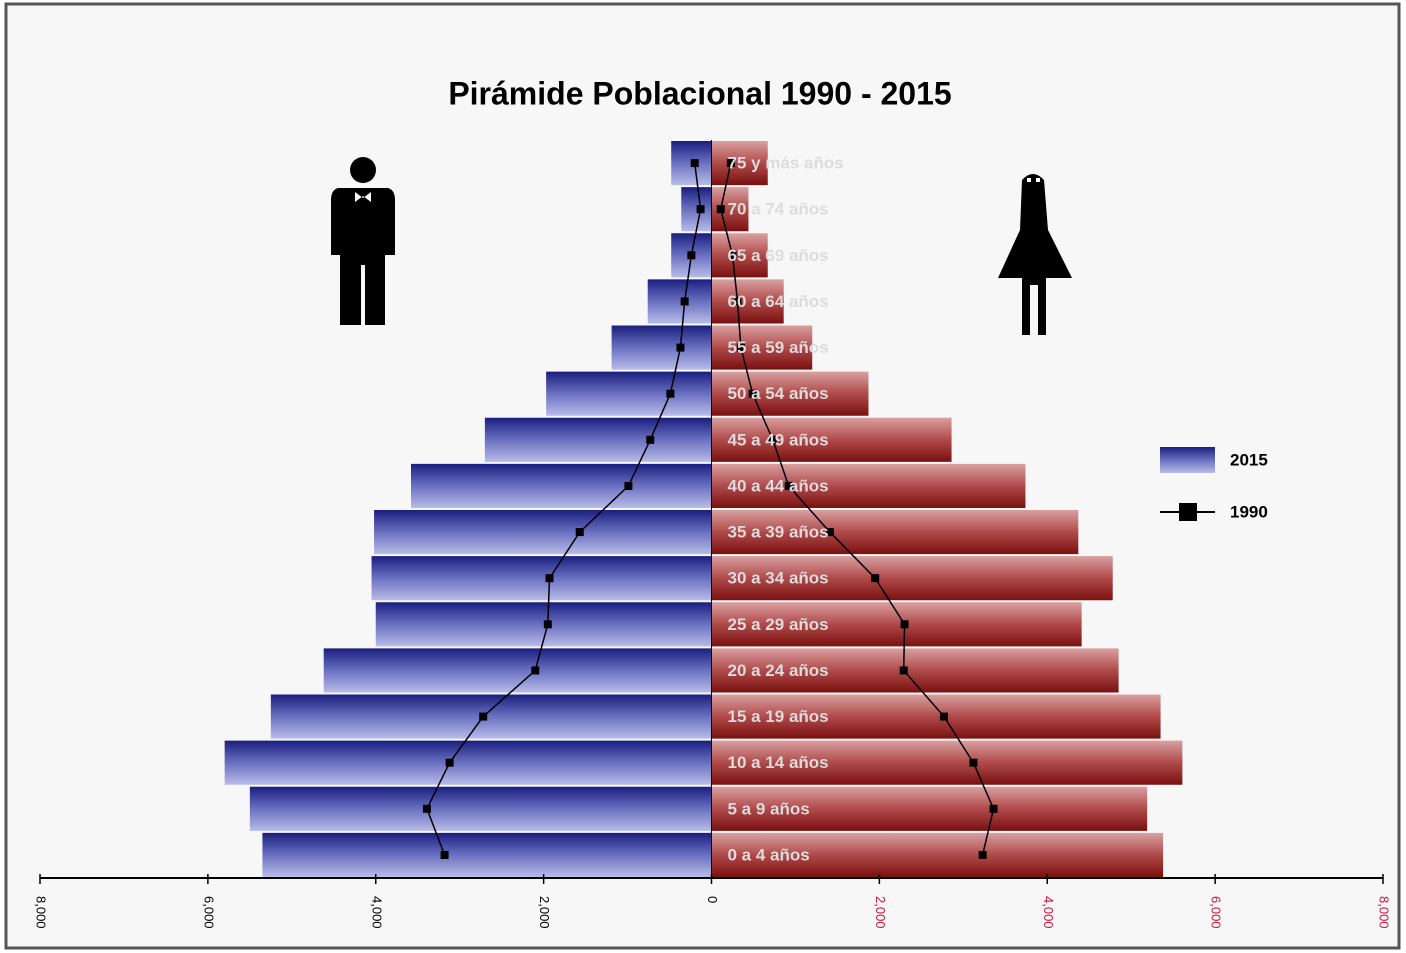  I want to click on legend-label: 1990, so click(1249, 511).